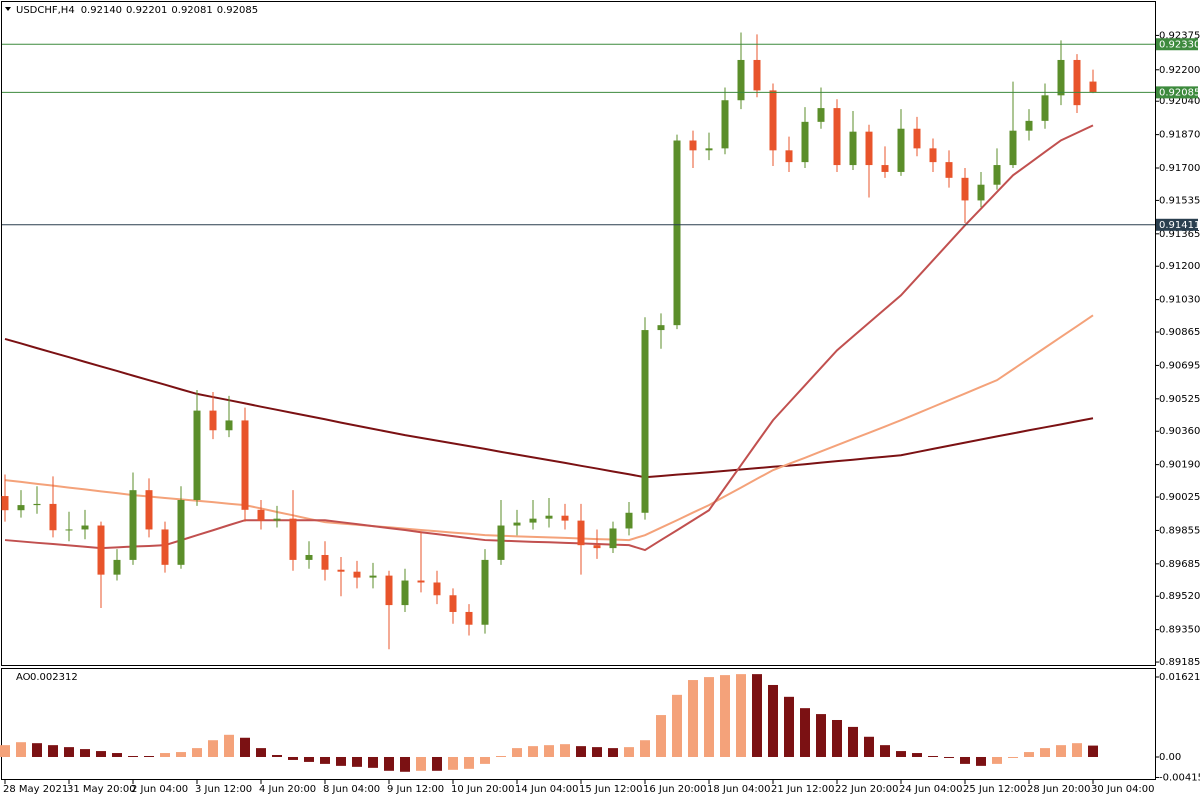 Image resolution: width=1200 pixels, height=800 pixels. What do you see at coordinates (1179, 630) in the screenshot?
I see `y-tick-label: 0.89350` at bounding box center [1179, 630].